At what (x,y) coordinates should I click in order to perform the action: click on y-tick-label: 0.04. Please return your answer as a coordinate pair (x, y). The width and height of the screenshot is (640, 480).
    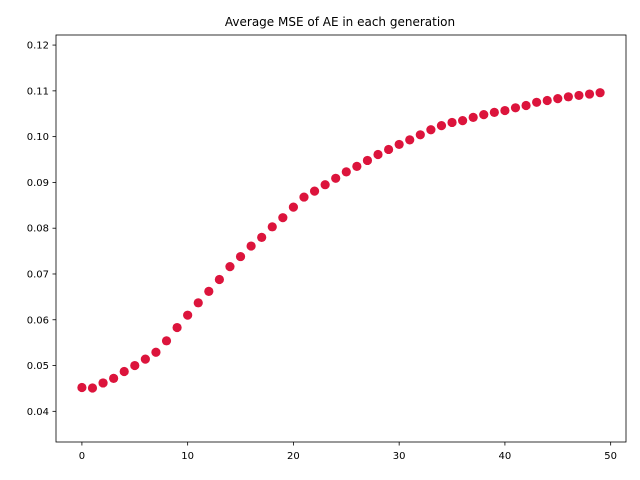
    Looking at the image, I should click on (38, 412).